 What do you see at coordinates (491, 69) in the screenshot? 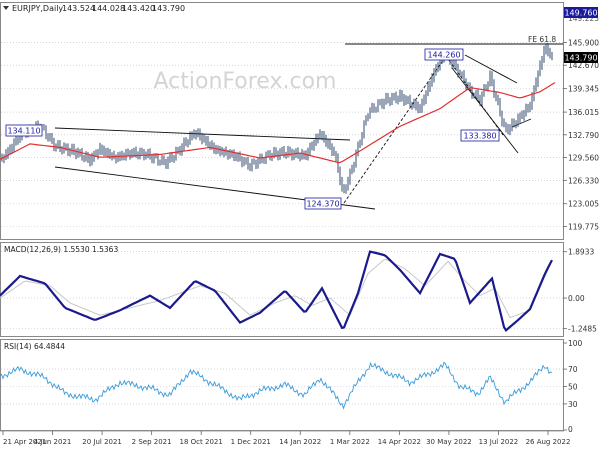
I see `resistance-line` at bounding box center [491, 69].